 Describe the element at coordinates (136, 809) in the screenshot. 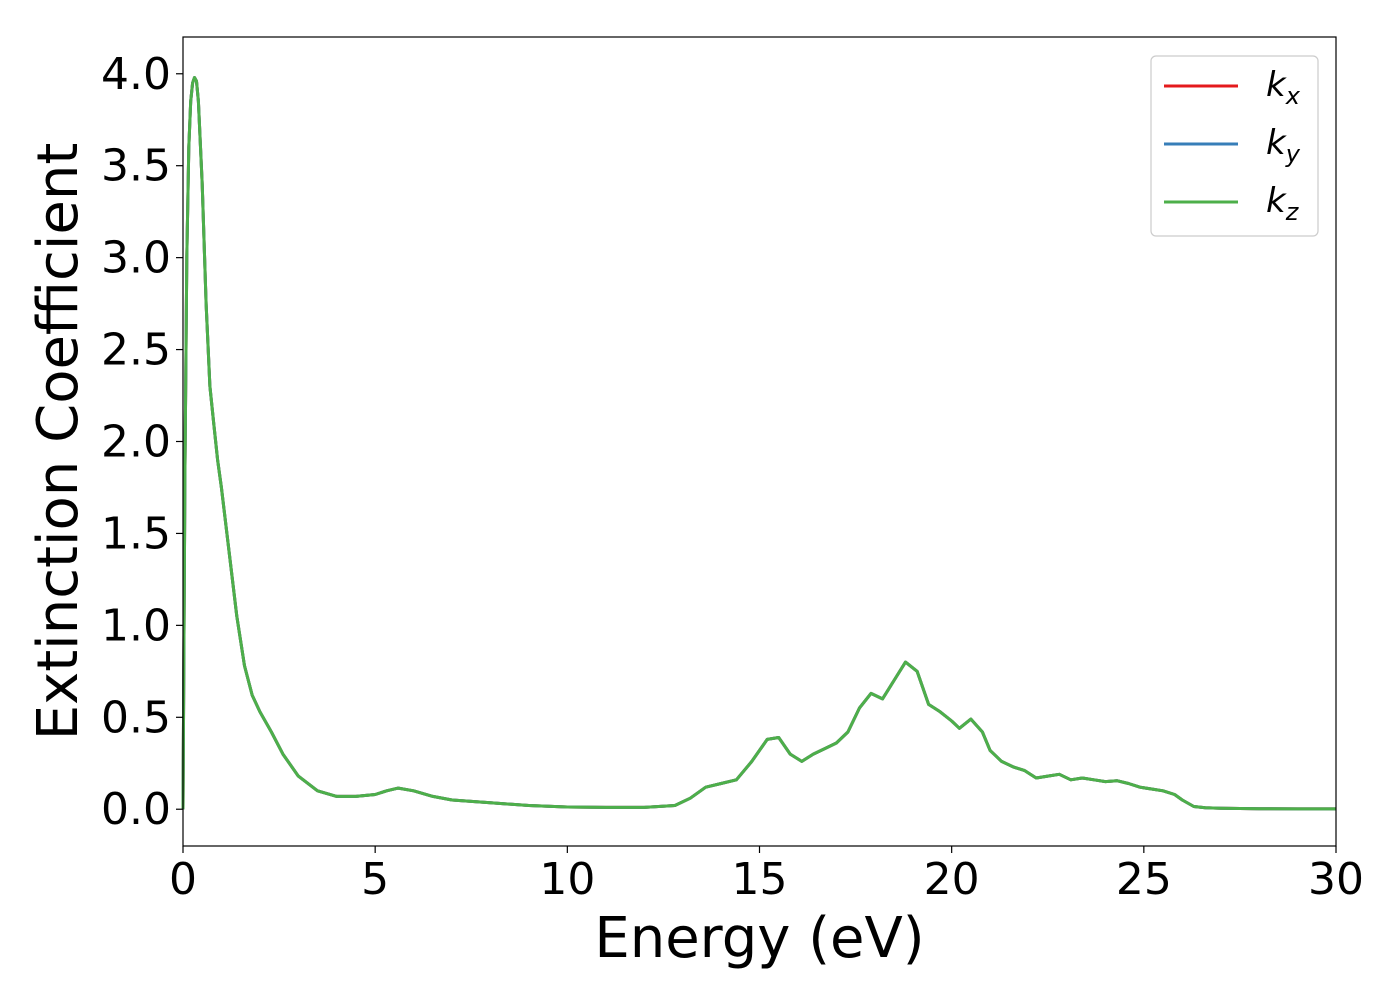

I see `y-tick-label: 0.0` at that location.